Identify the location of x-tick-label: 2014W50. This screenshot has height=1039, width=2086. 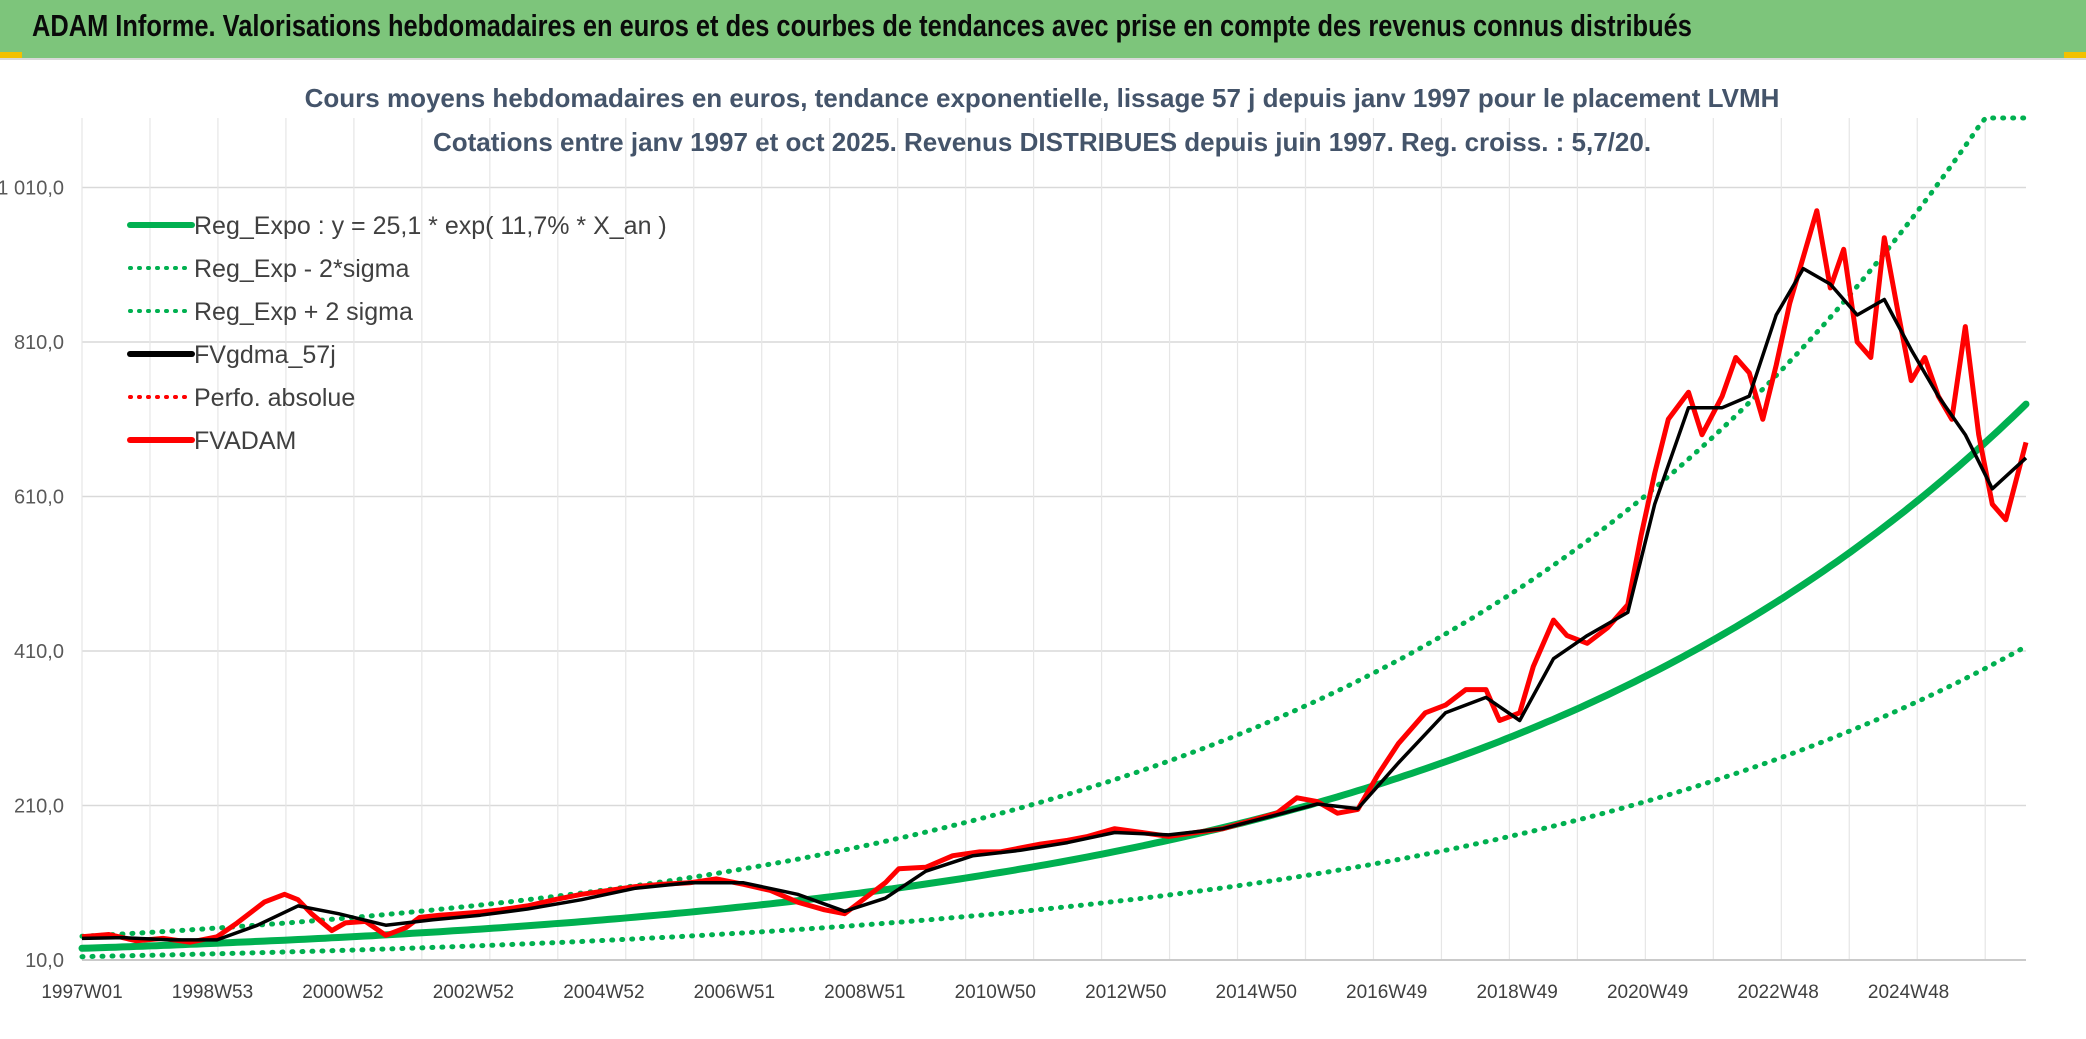
(1256, 992).